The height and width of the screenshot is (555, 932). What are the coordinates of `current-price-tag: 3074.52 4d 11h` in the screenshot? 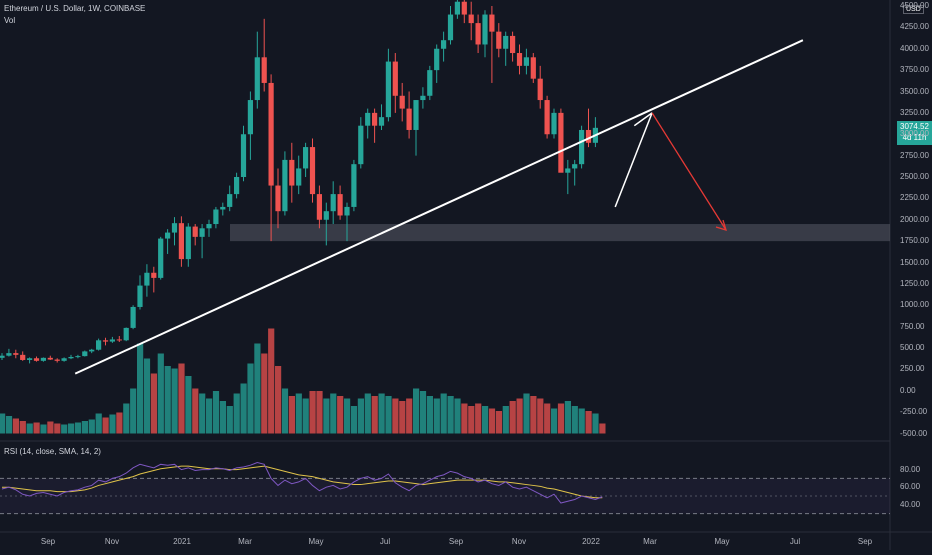 It's located at (914, 133).